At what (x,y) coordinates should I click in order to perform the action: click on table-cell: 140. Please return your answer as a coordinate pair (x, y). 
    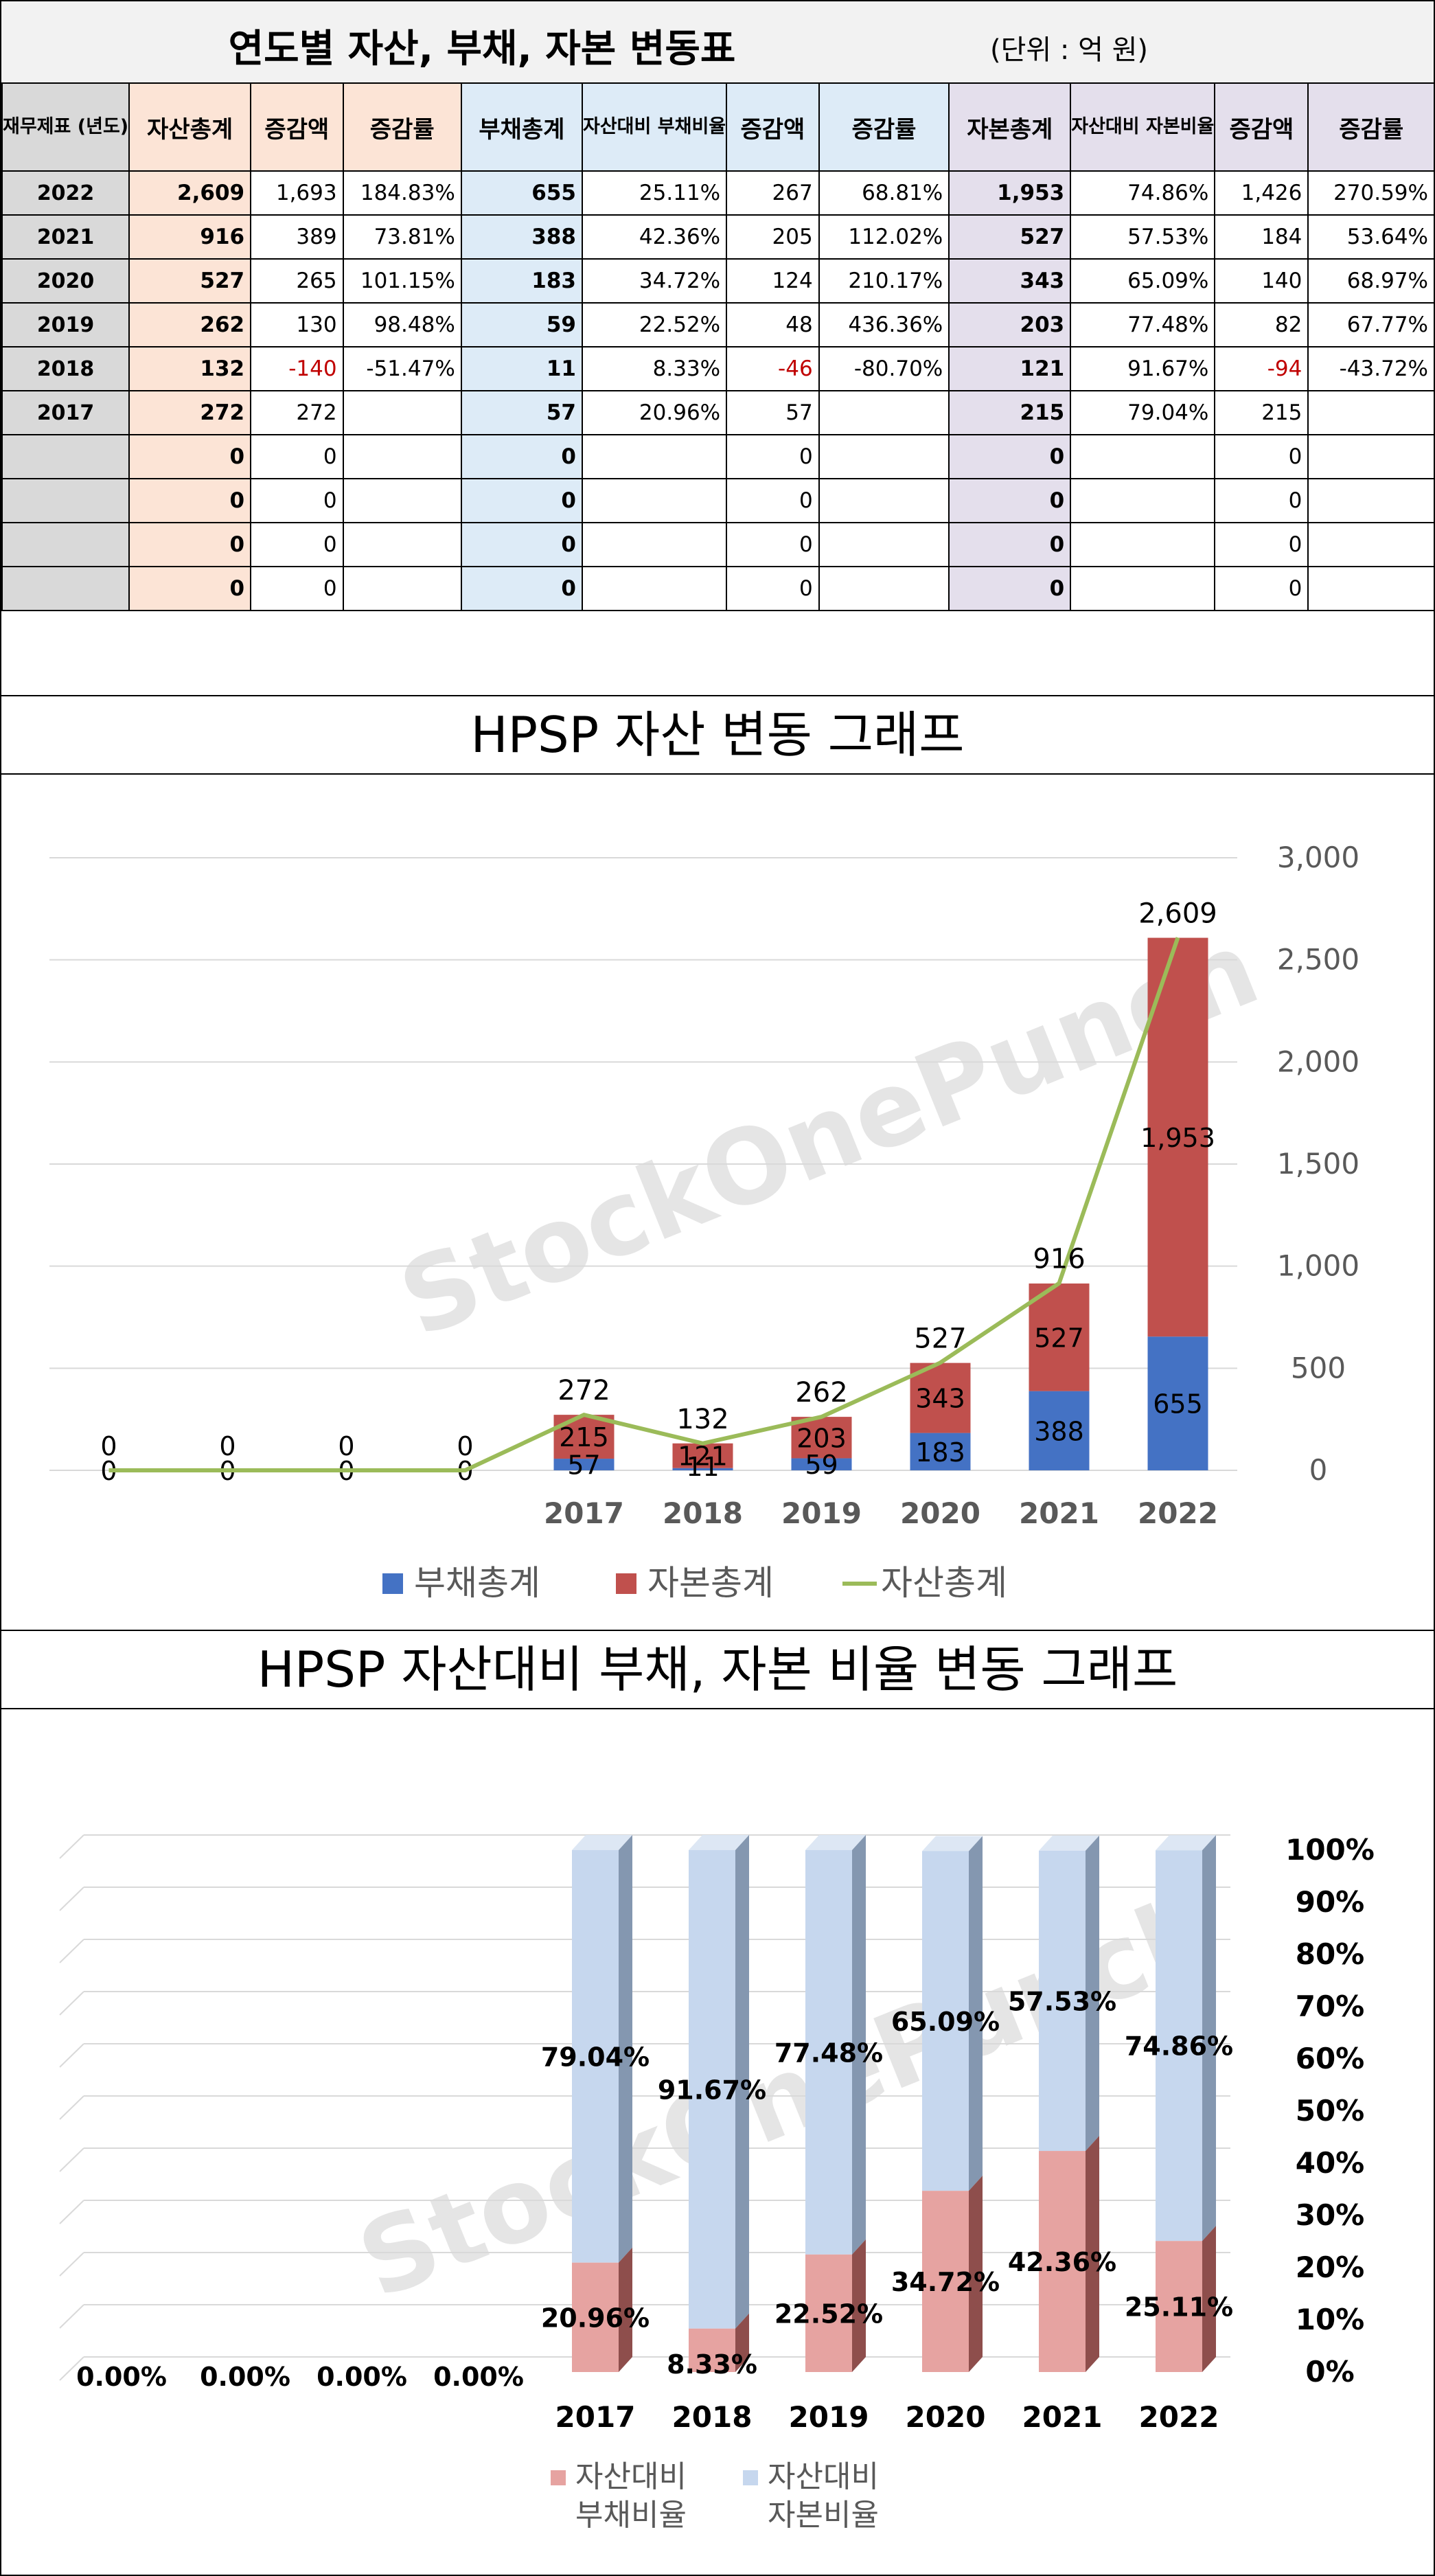
    Looking at the image, I should click on (1261, 281).